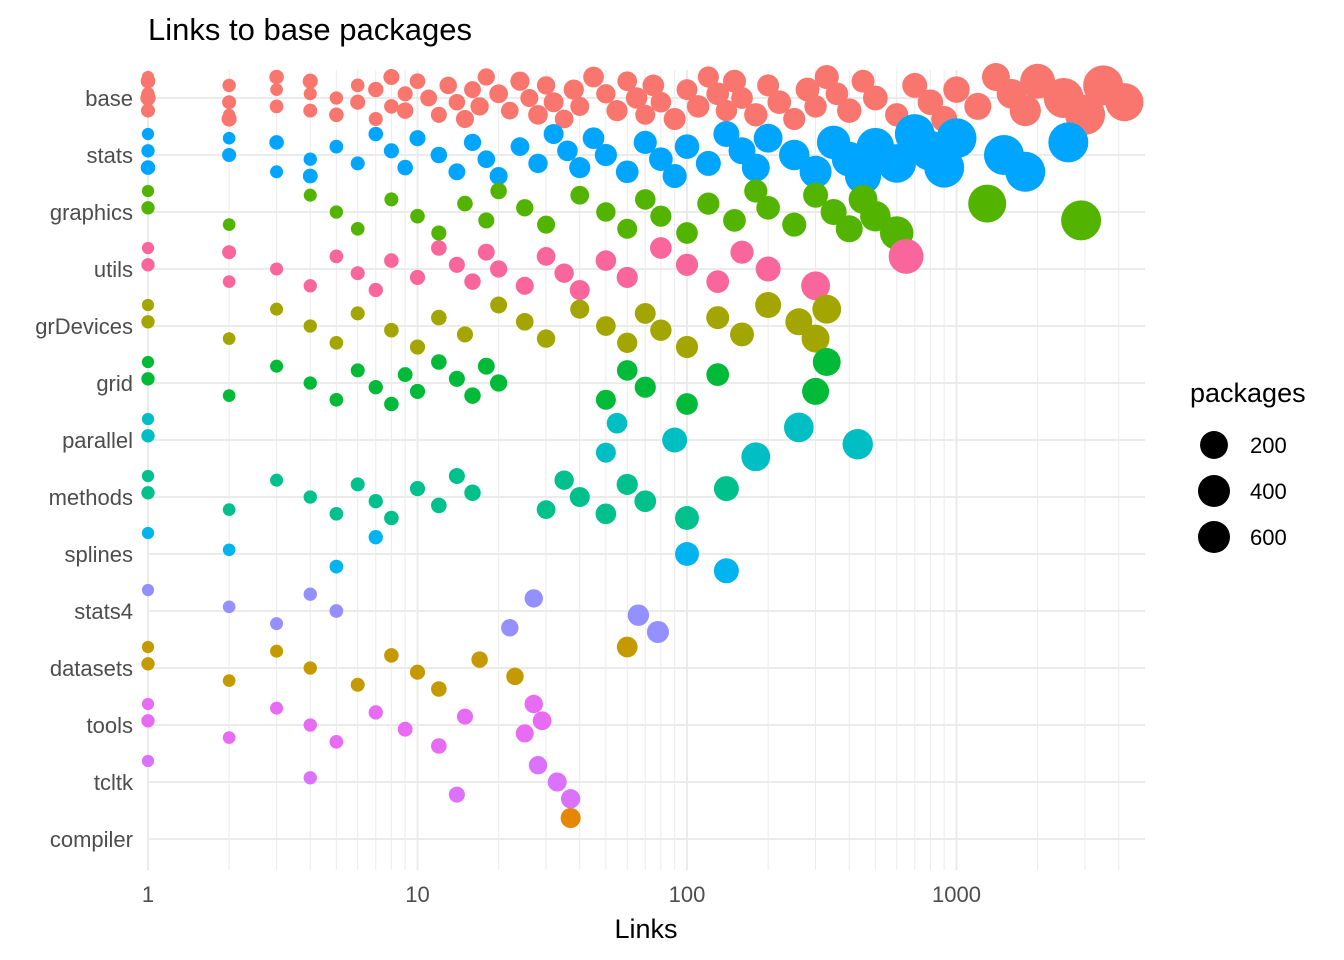 This screenshot has height=960, width=1344. Describe the element at coordinates (114, 782) in the screenshot. I see `y-tick-label: tcltk` at that location.